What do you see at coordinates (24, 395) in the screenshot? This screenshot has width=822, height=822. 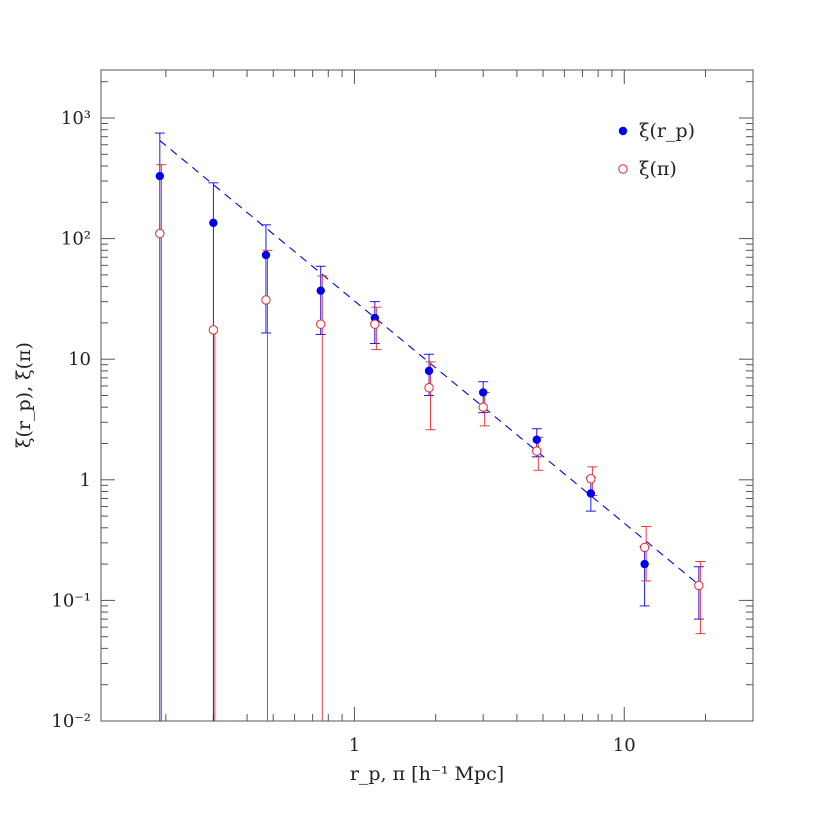 I see `y-axis-label: ξ(r_p), ξ(π)` at bounding box center [24, 395].